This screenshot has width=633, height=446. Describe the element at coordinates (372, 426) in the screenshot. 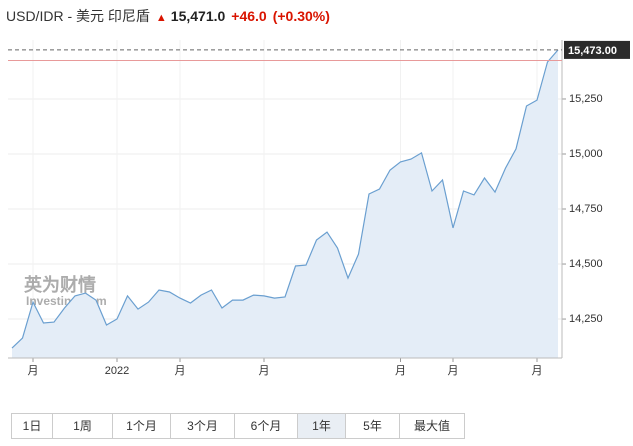

I see `range-button: 5年` at that location.